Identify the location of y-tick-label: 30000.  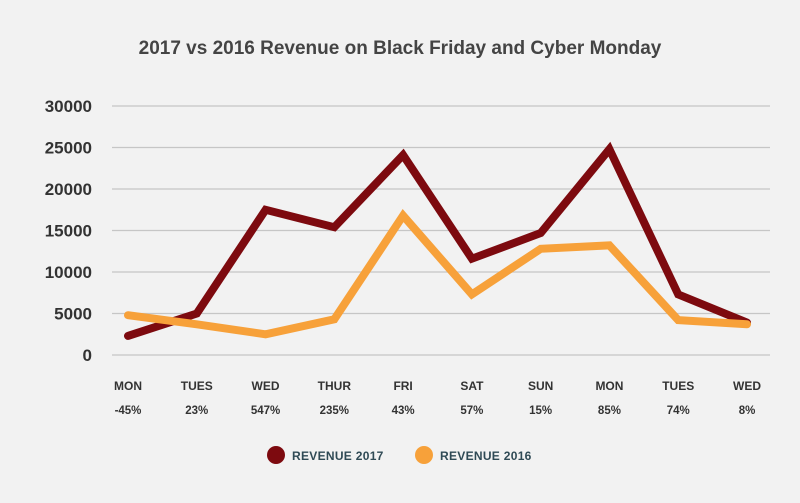
(68, 106).